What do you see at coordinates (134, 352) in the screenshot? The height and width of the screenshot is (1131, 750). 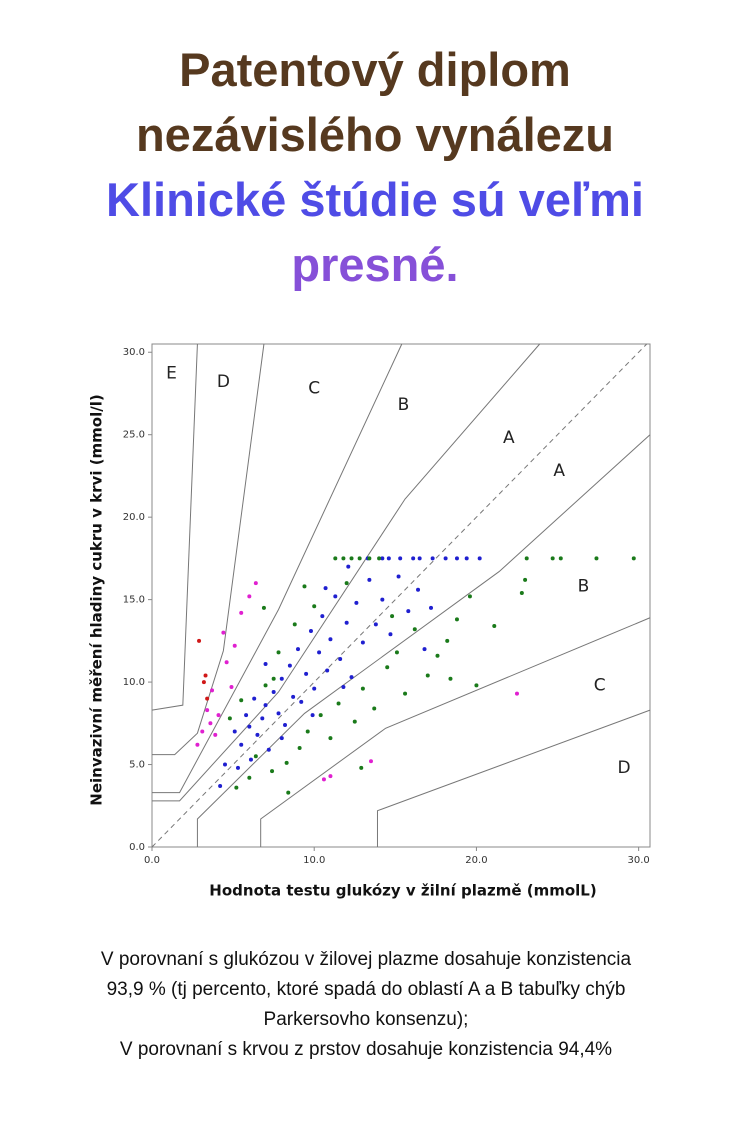 I see `y-tick-label: 30.0` at bounding box center [134, 352].